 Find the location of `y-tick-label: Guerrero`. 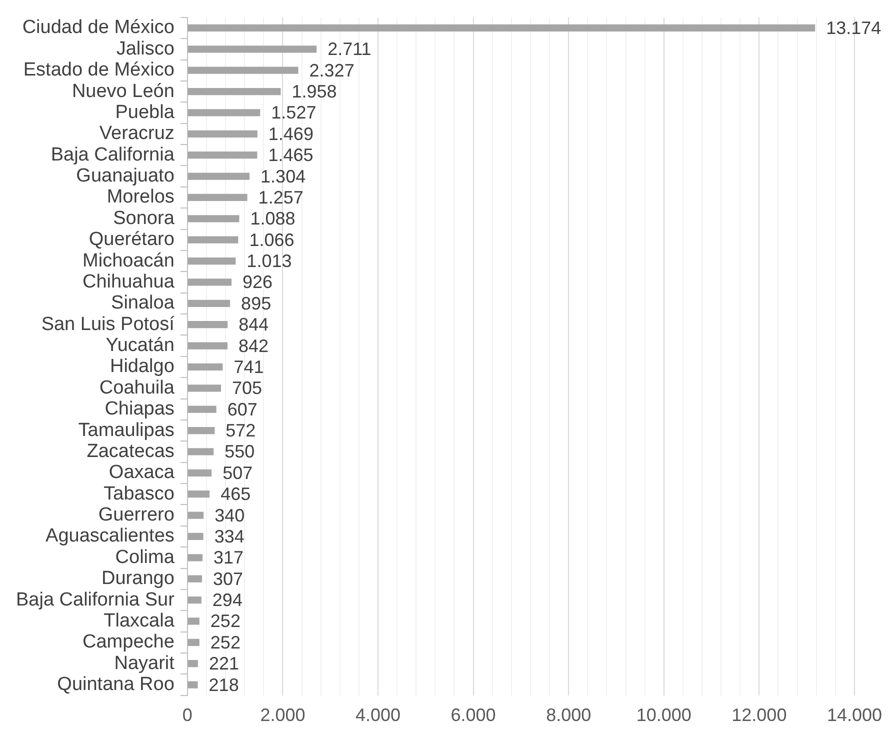

y-tick-label: Guerrero is located at coordinates (136, 515).